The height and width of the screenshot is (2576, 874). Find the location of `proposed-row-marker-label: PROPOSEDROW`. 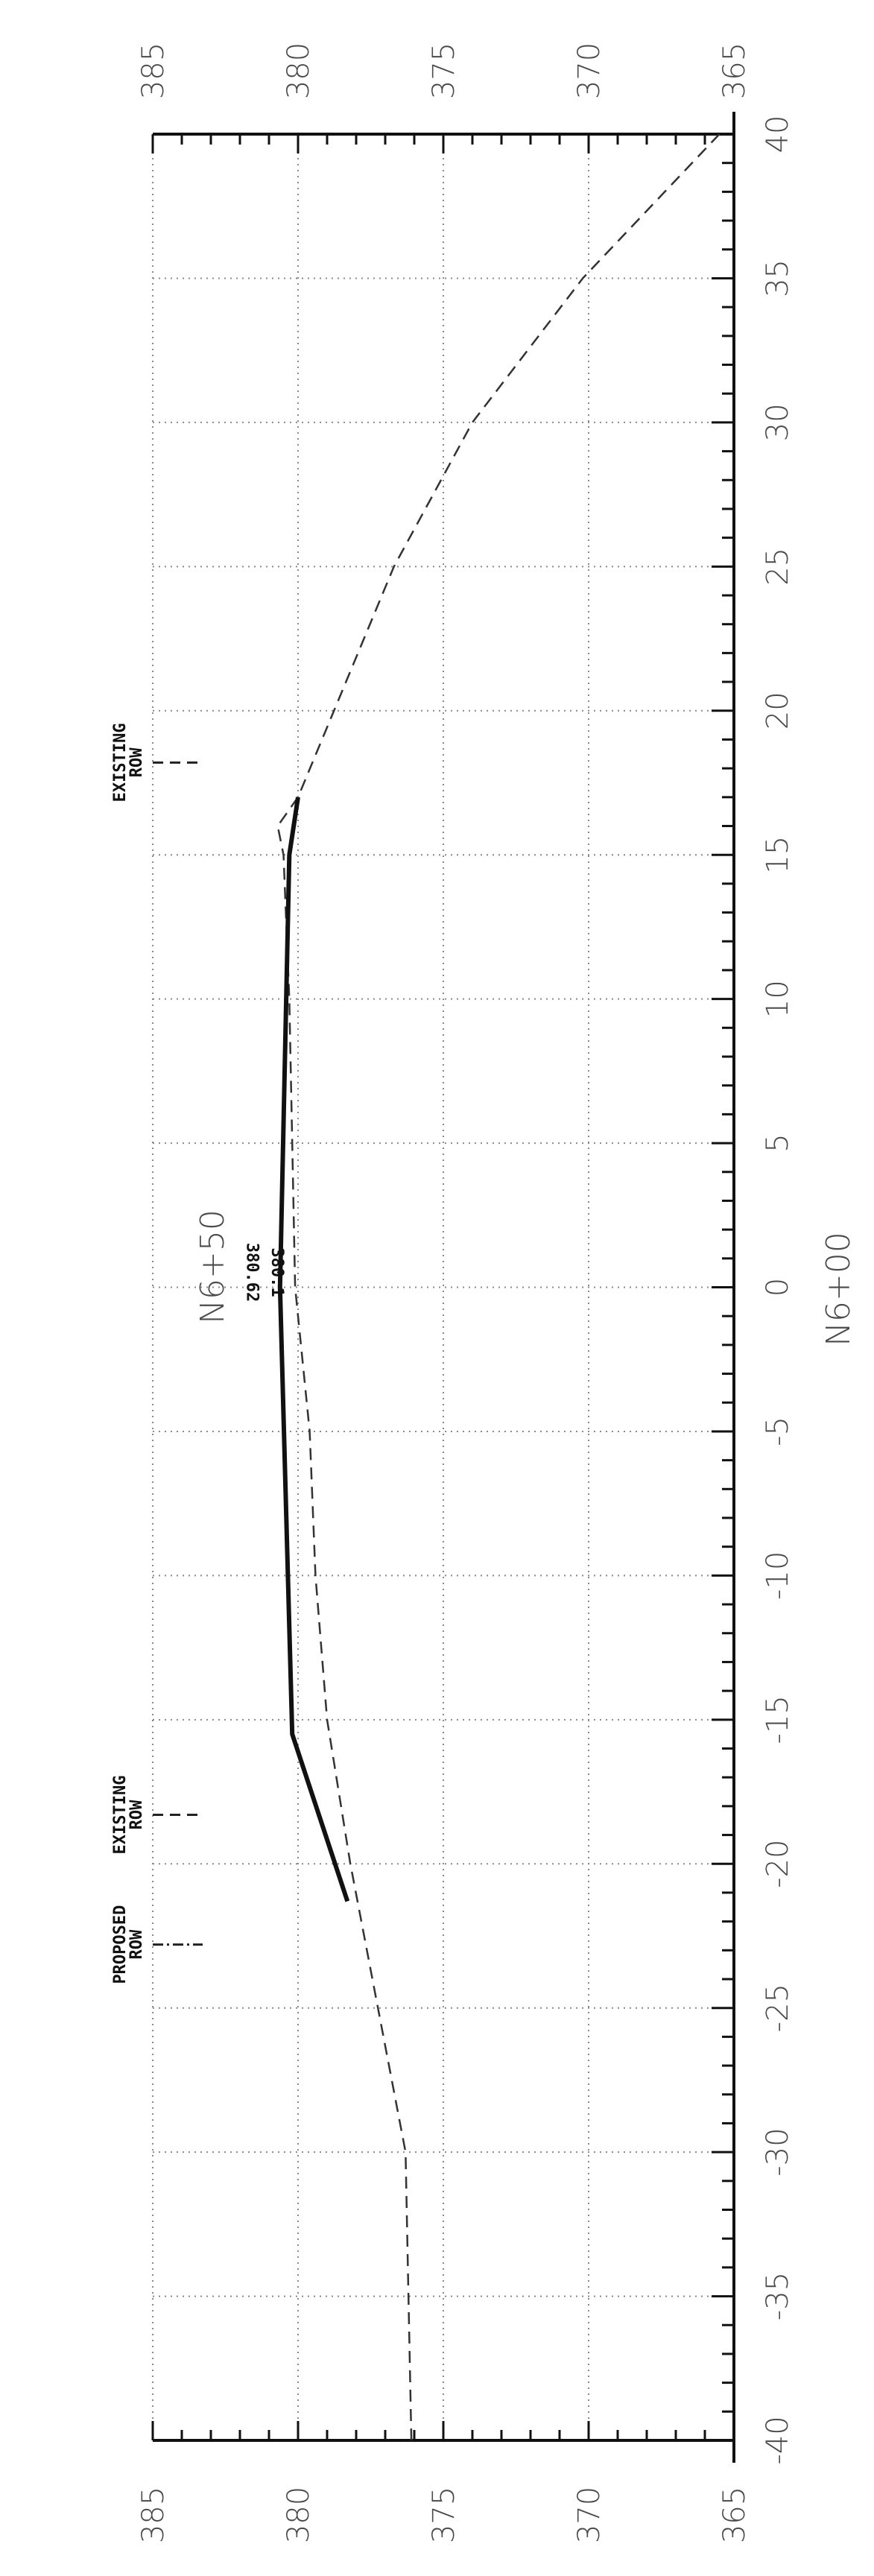

proposed-row-marker-label: PROPOSEDROW is located at coordinates (128, 1944).